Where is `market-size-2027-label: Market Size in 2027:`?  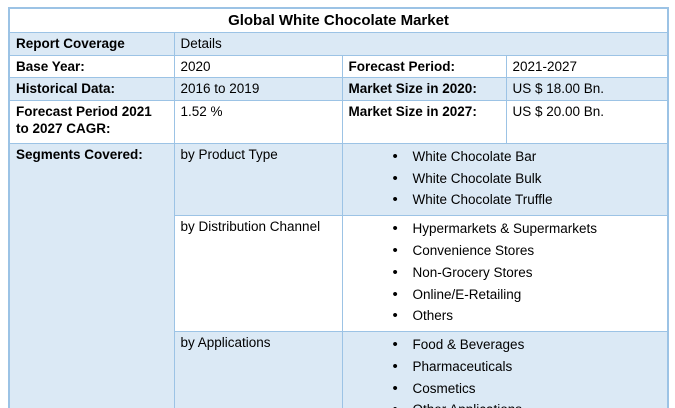
market-size-2027-label: Market Size in 2027: is located at coordinates (424, 121).